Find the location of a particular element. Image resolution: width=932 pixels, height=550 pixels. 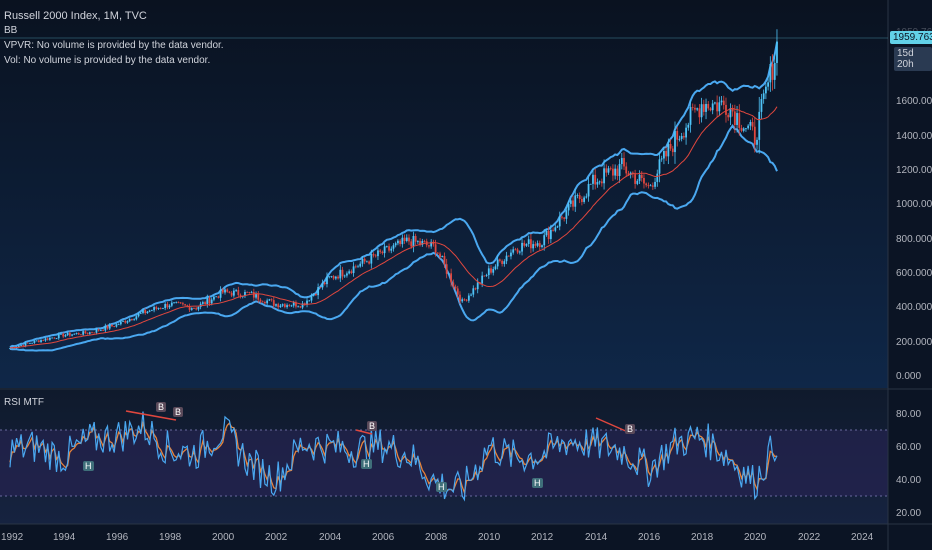

price-tick: 1000.000 is located at coordinates (914, 204).